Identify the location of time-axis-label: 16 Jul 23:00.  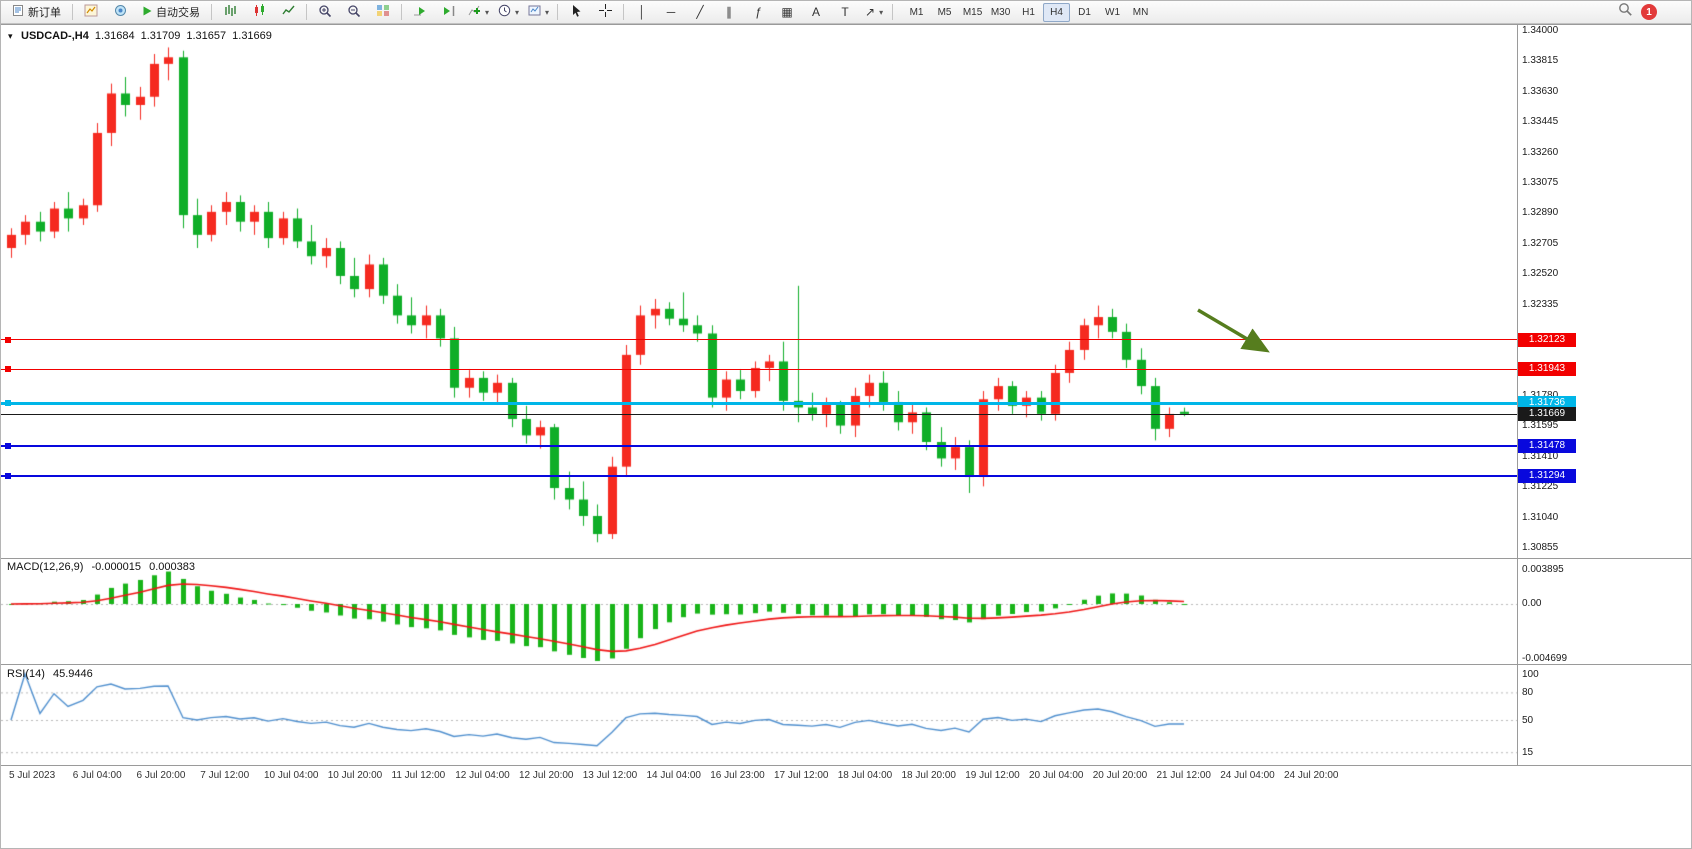
(737, 775).